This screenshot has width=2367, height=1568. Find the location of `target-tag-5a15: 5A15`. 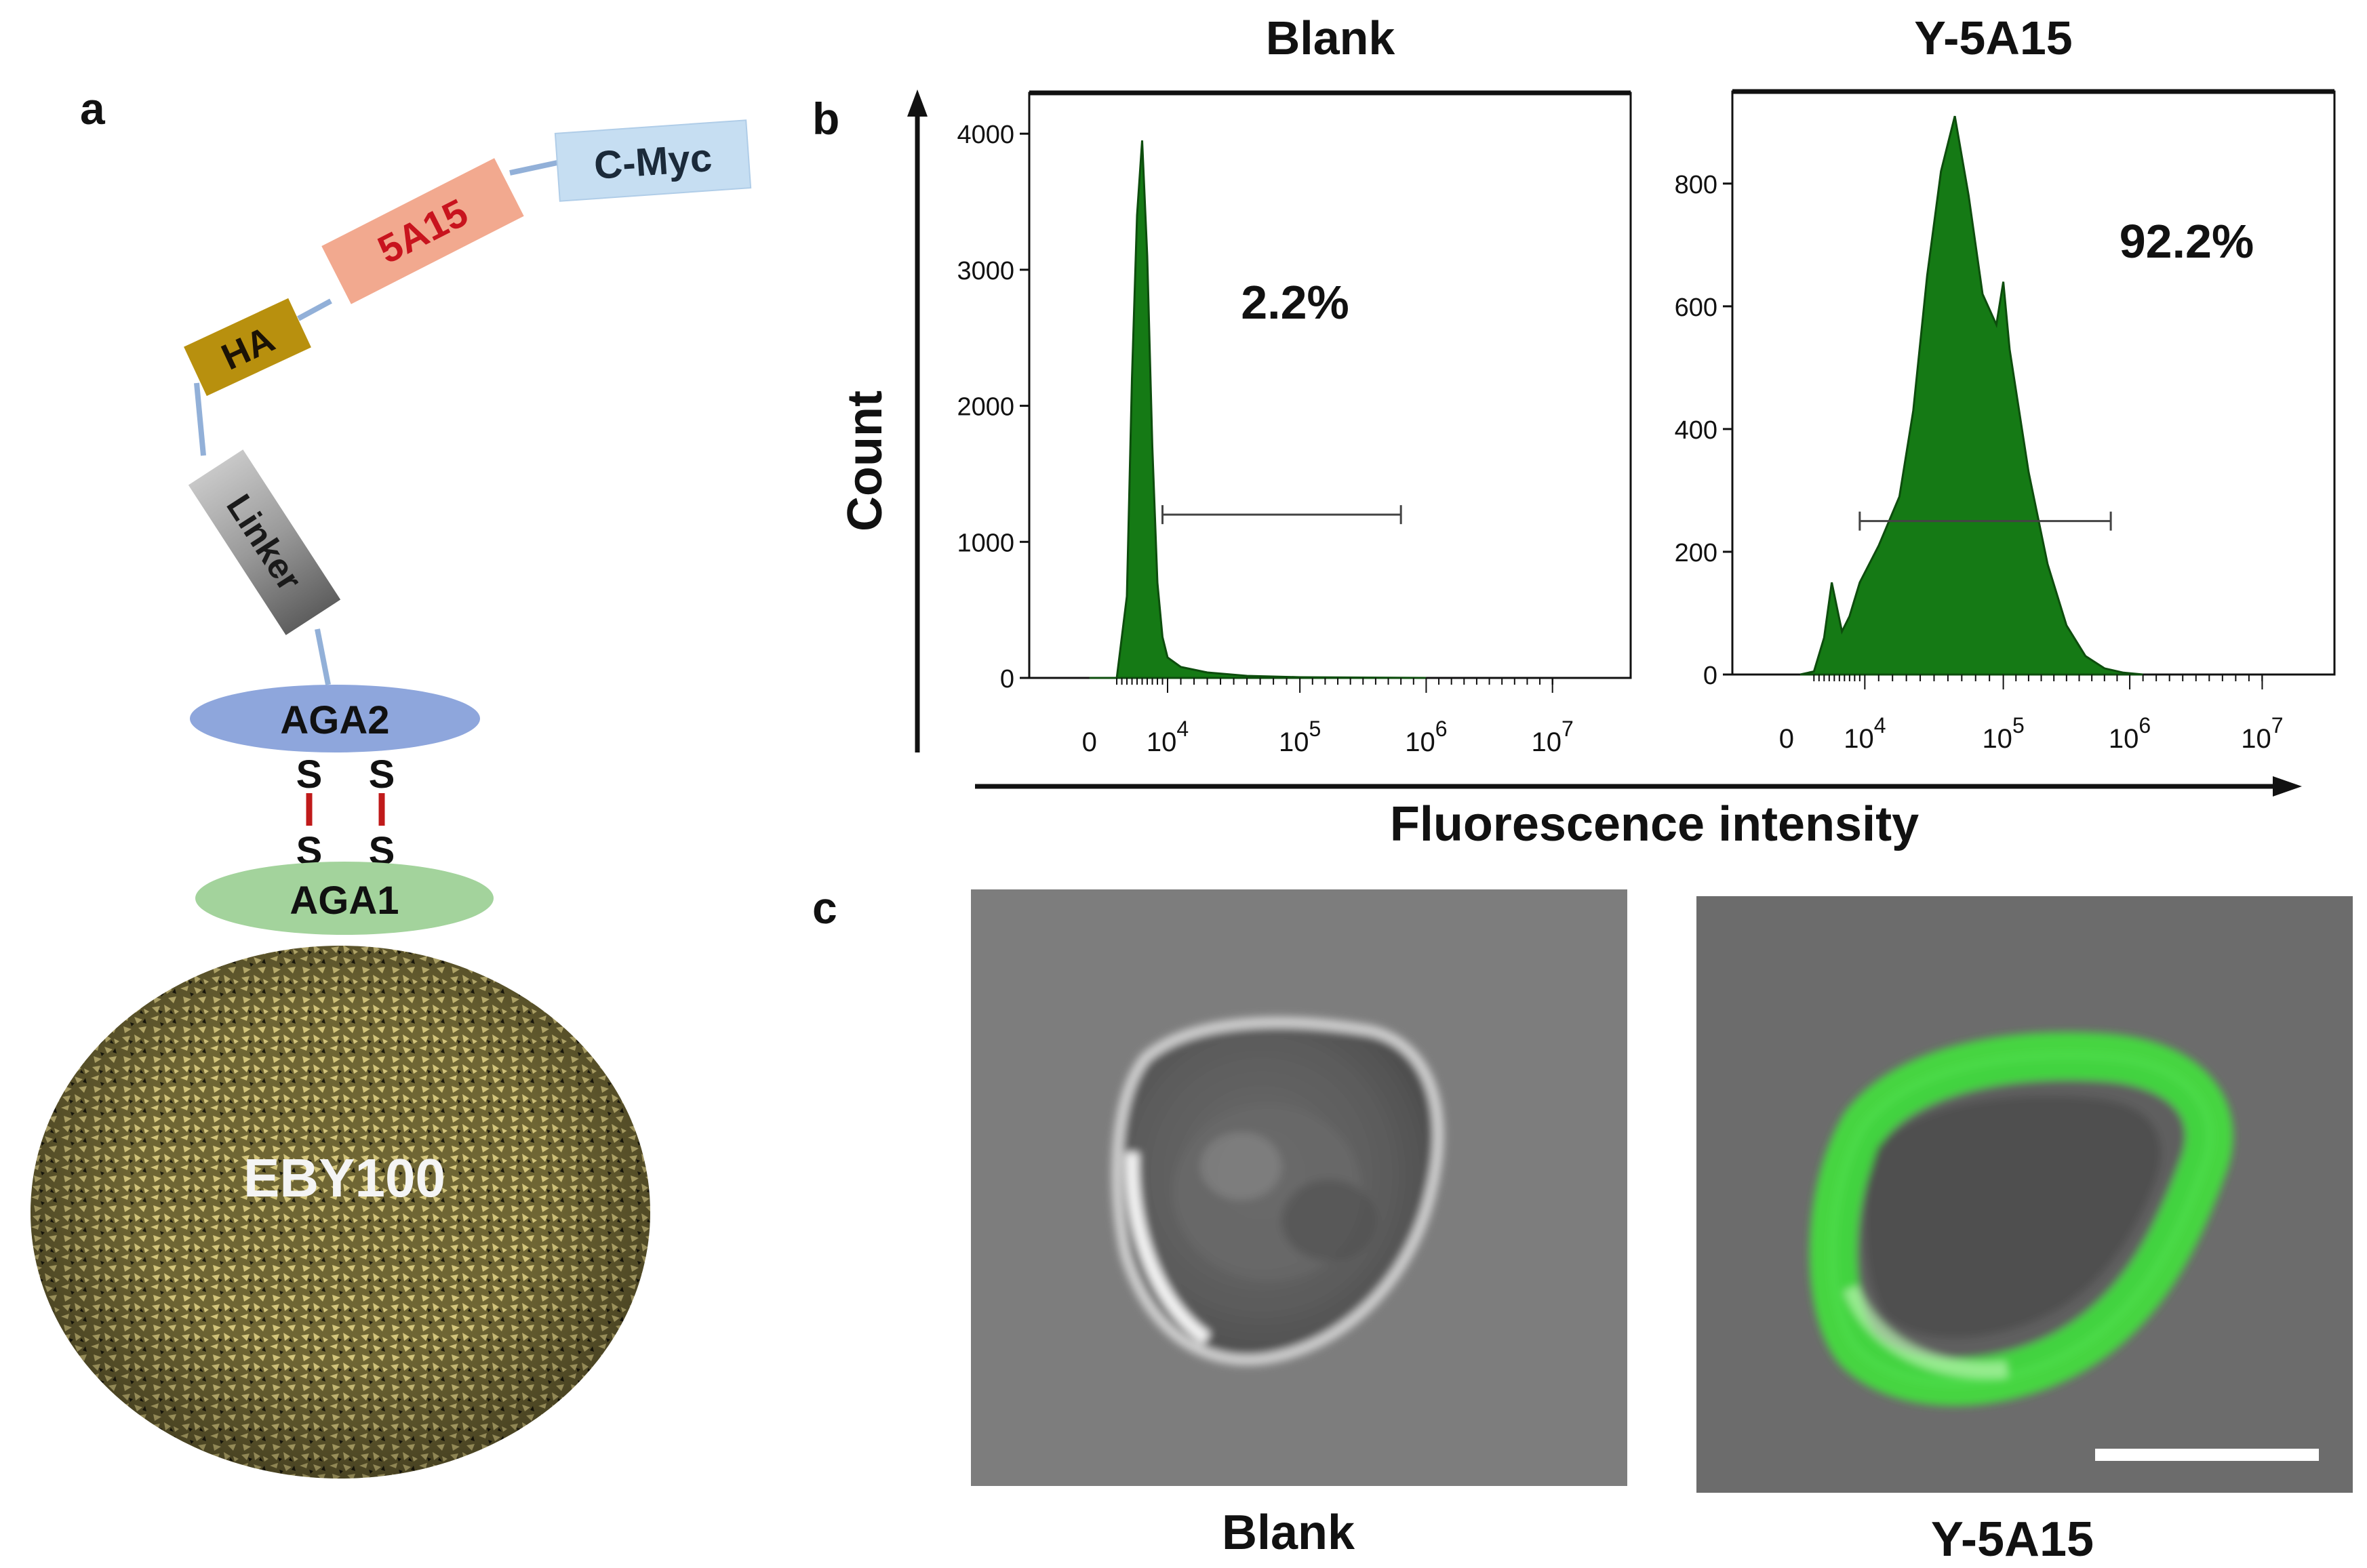

target-tag-5a15: 5A15 is located at coordinates (422, 231).